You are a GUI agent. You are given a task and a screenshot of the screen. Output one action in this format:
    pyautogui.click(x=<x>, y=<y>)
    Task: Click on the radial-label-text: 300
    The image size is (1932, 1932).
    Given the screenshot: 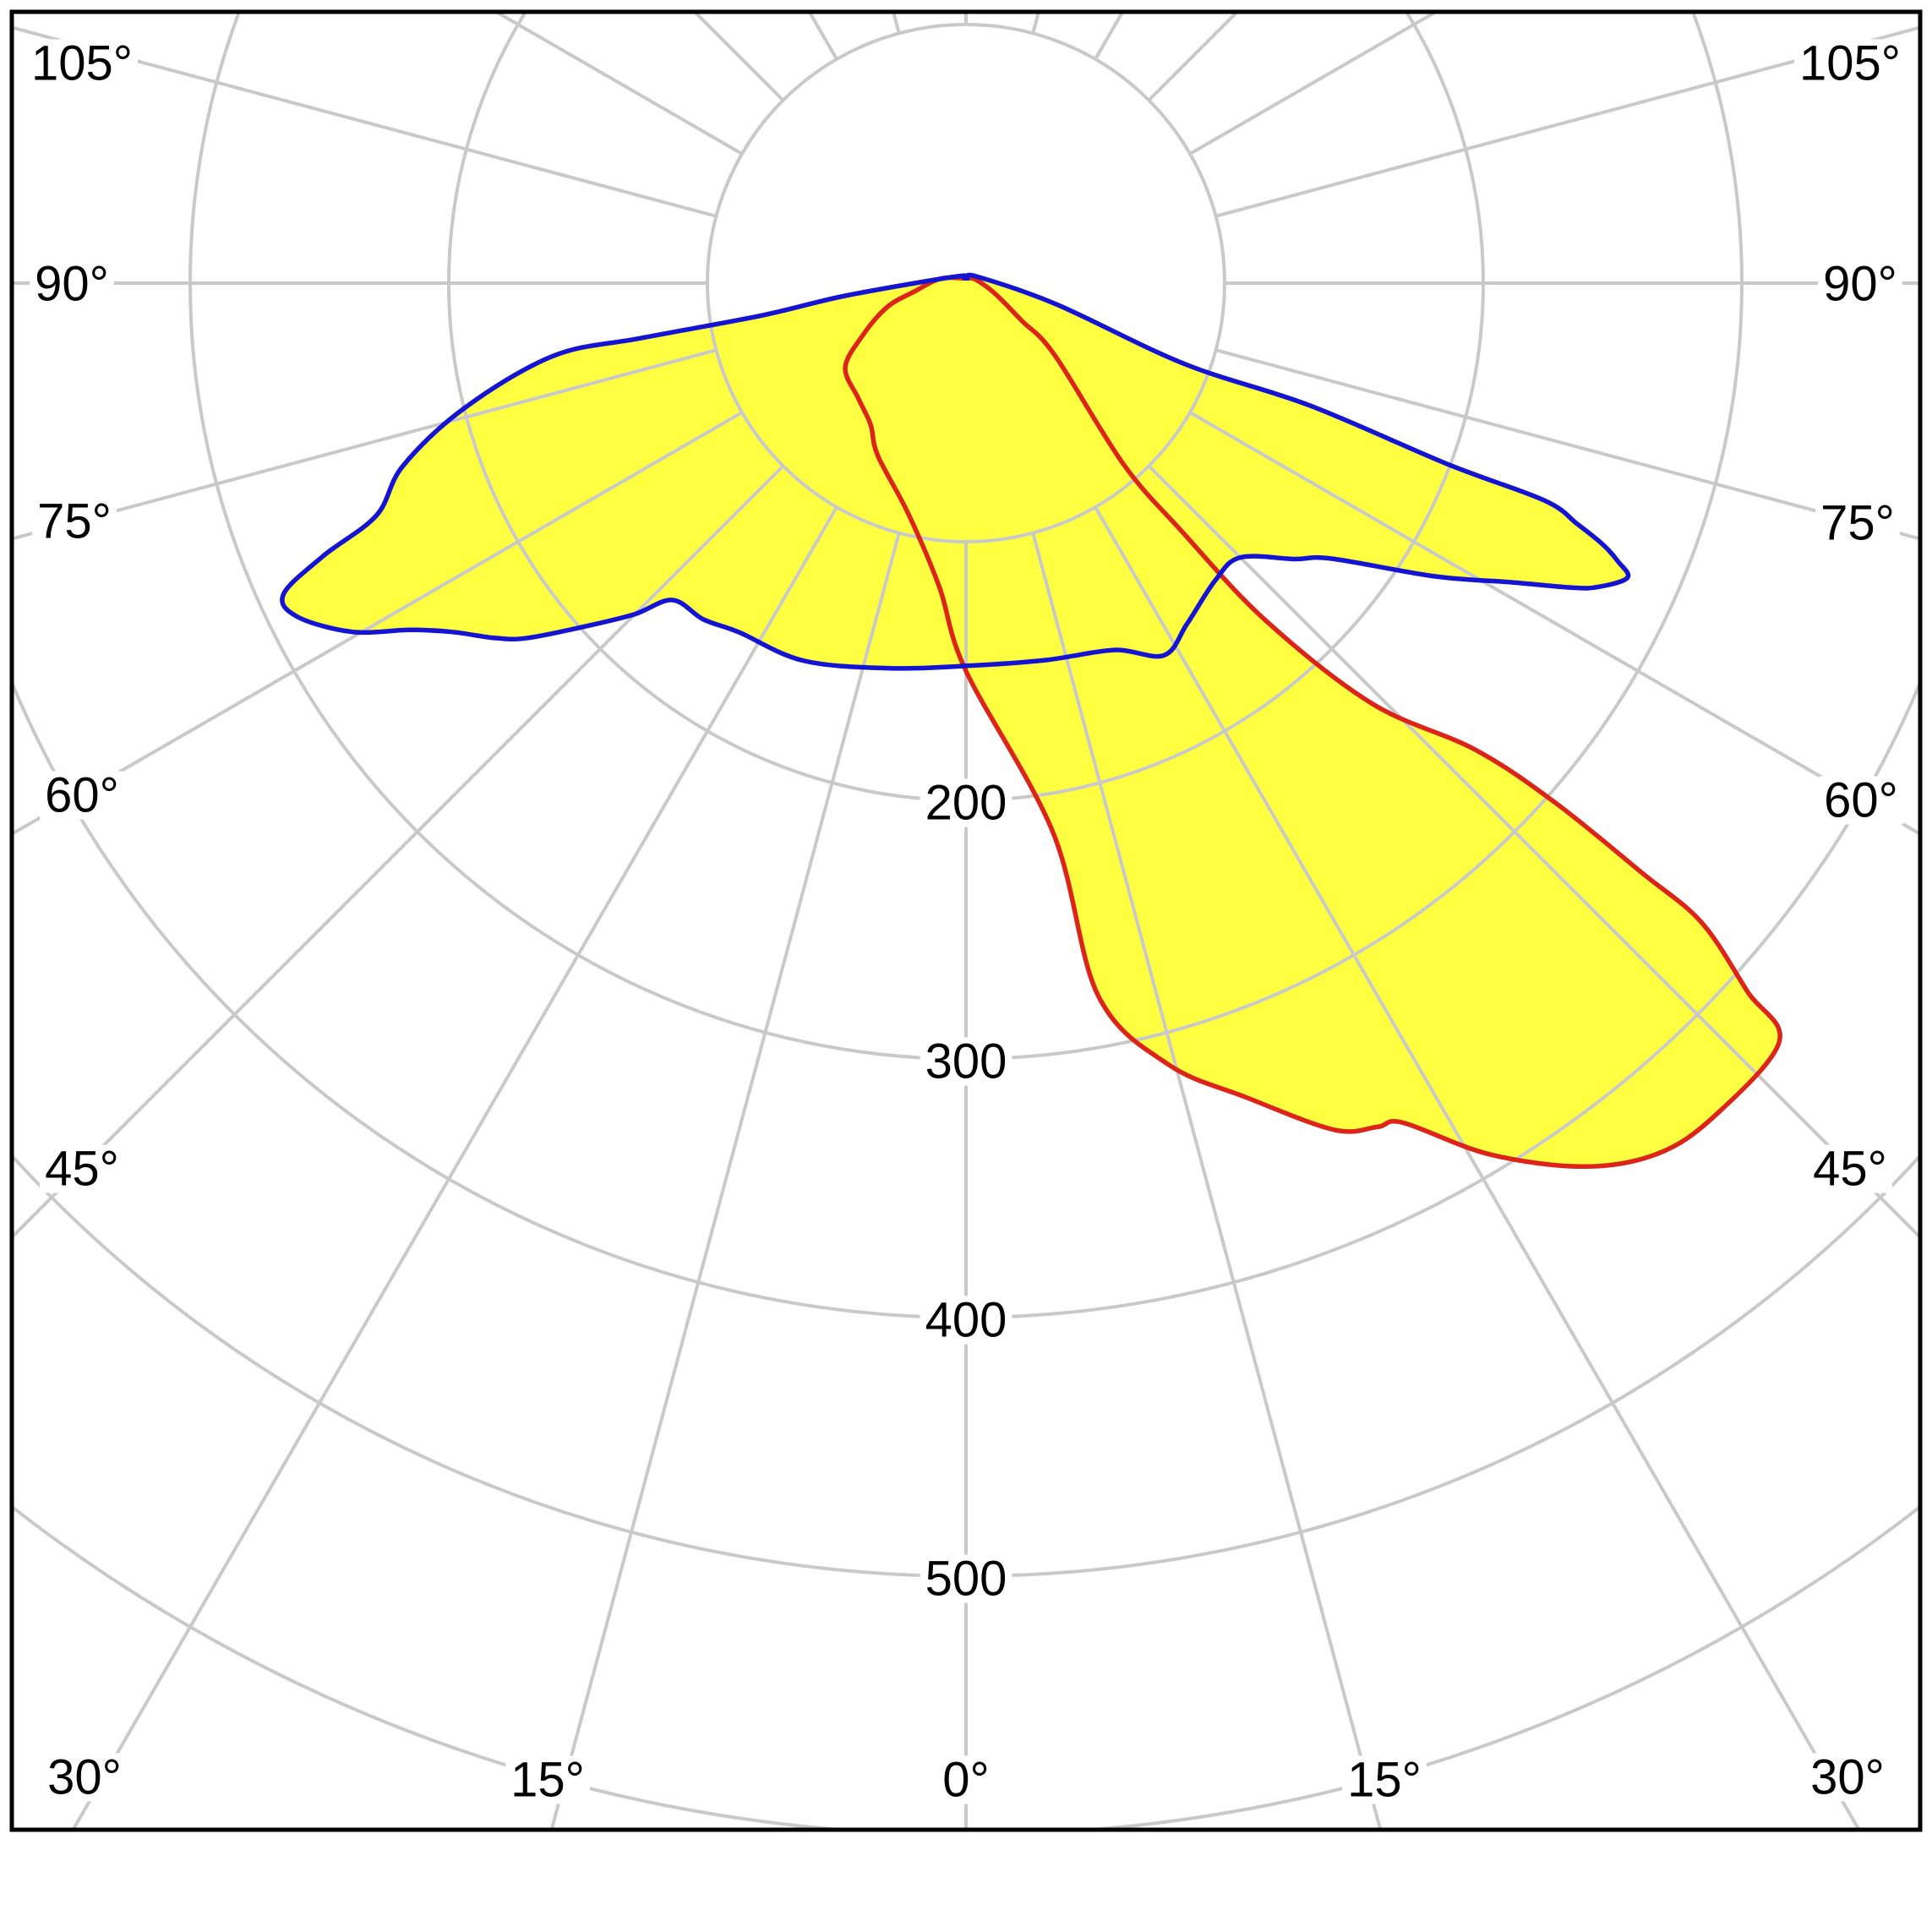 What is the action you would take?
    pyautogui.click(x=966, y=1061)
    